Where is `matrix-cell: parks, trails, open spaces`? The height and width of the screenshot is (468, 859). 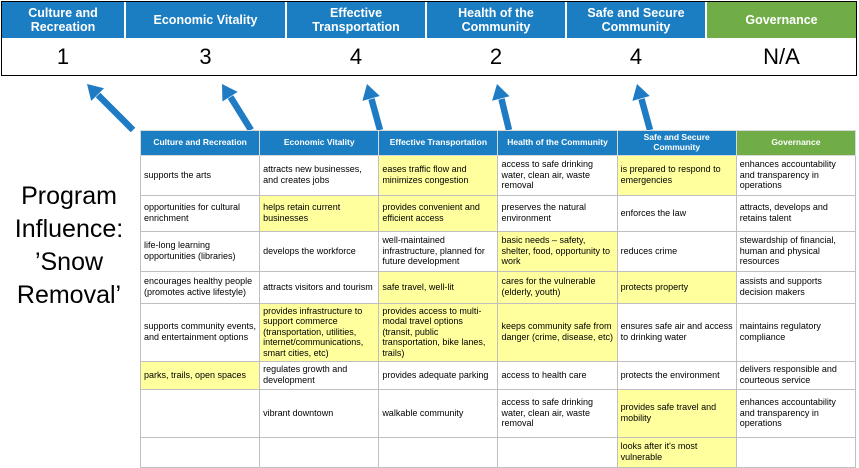
matrix-cell: parks, trails, open spaces is located at coordinates (200, 375).